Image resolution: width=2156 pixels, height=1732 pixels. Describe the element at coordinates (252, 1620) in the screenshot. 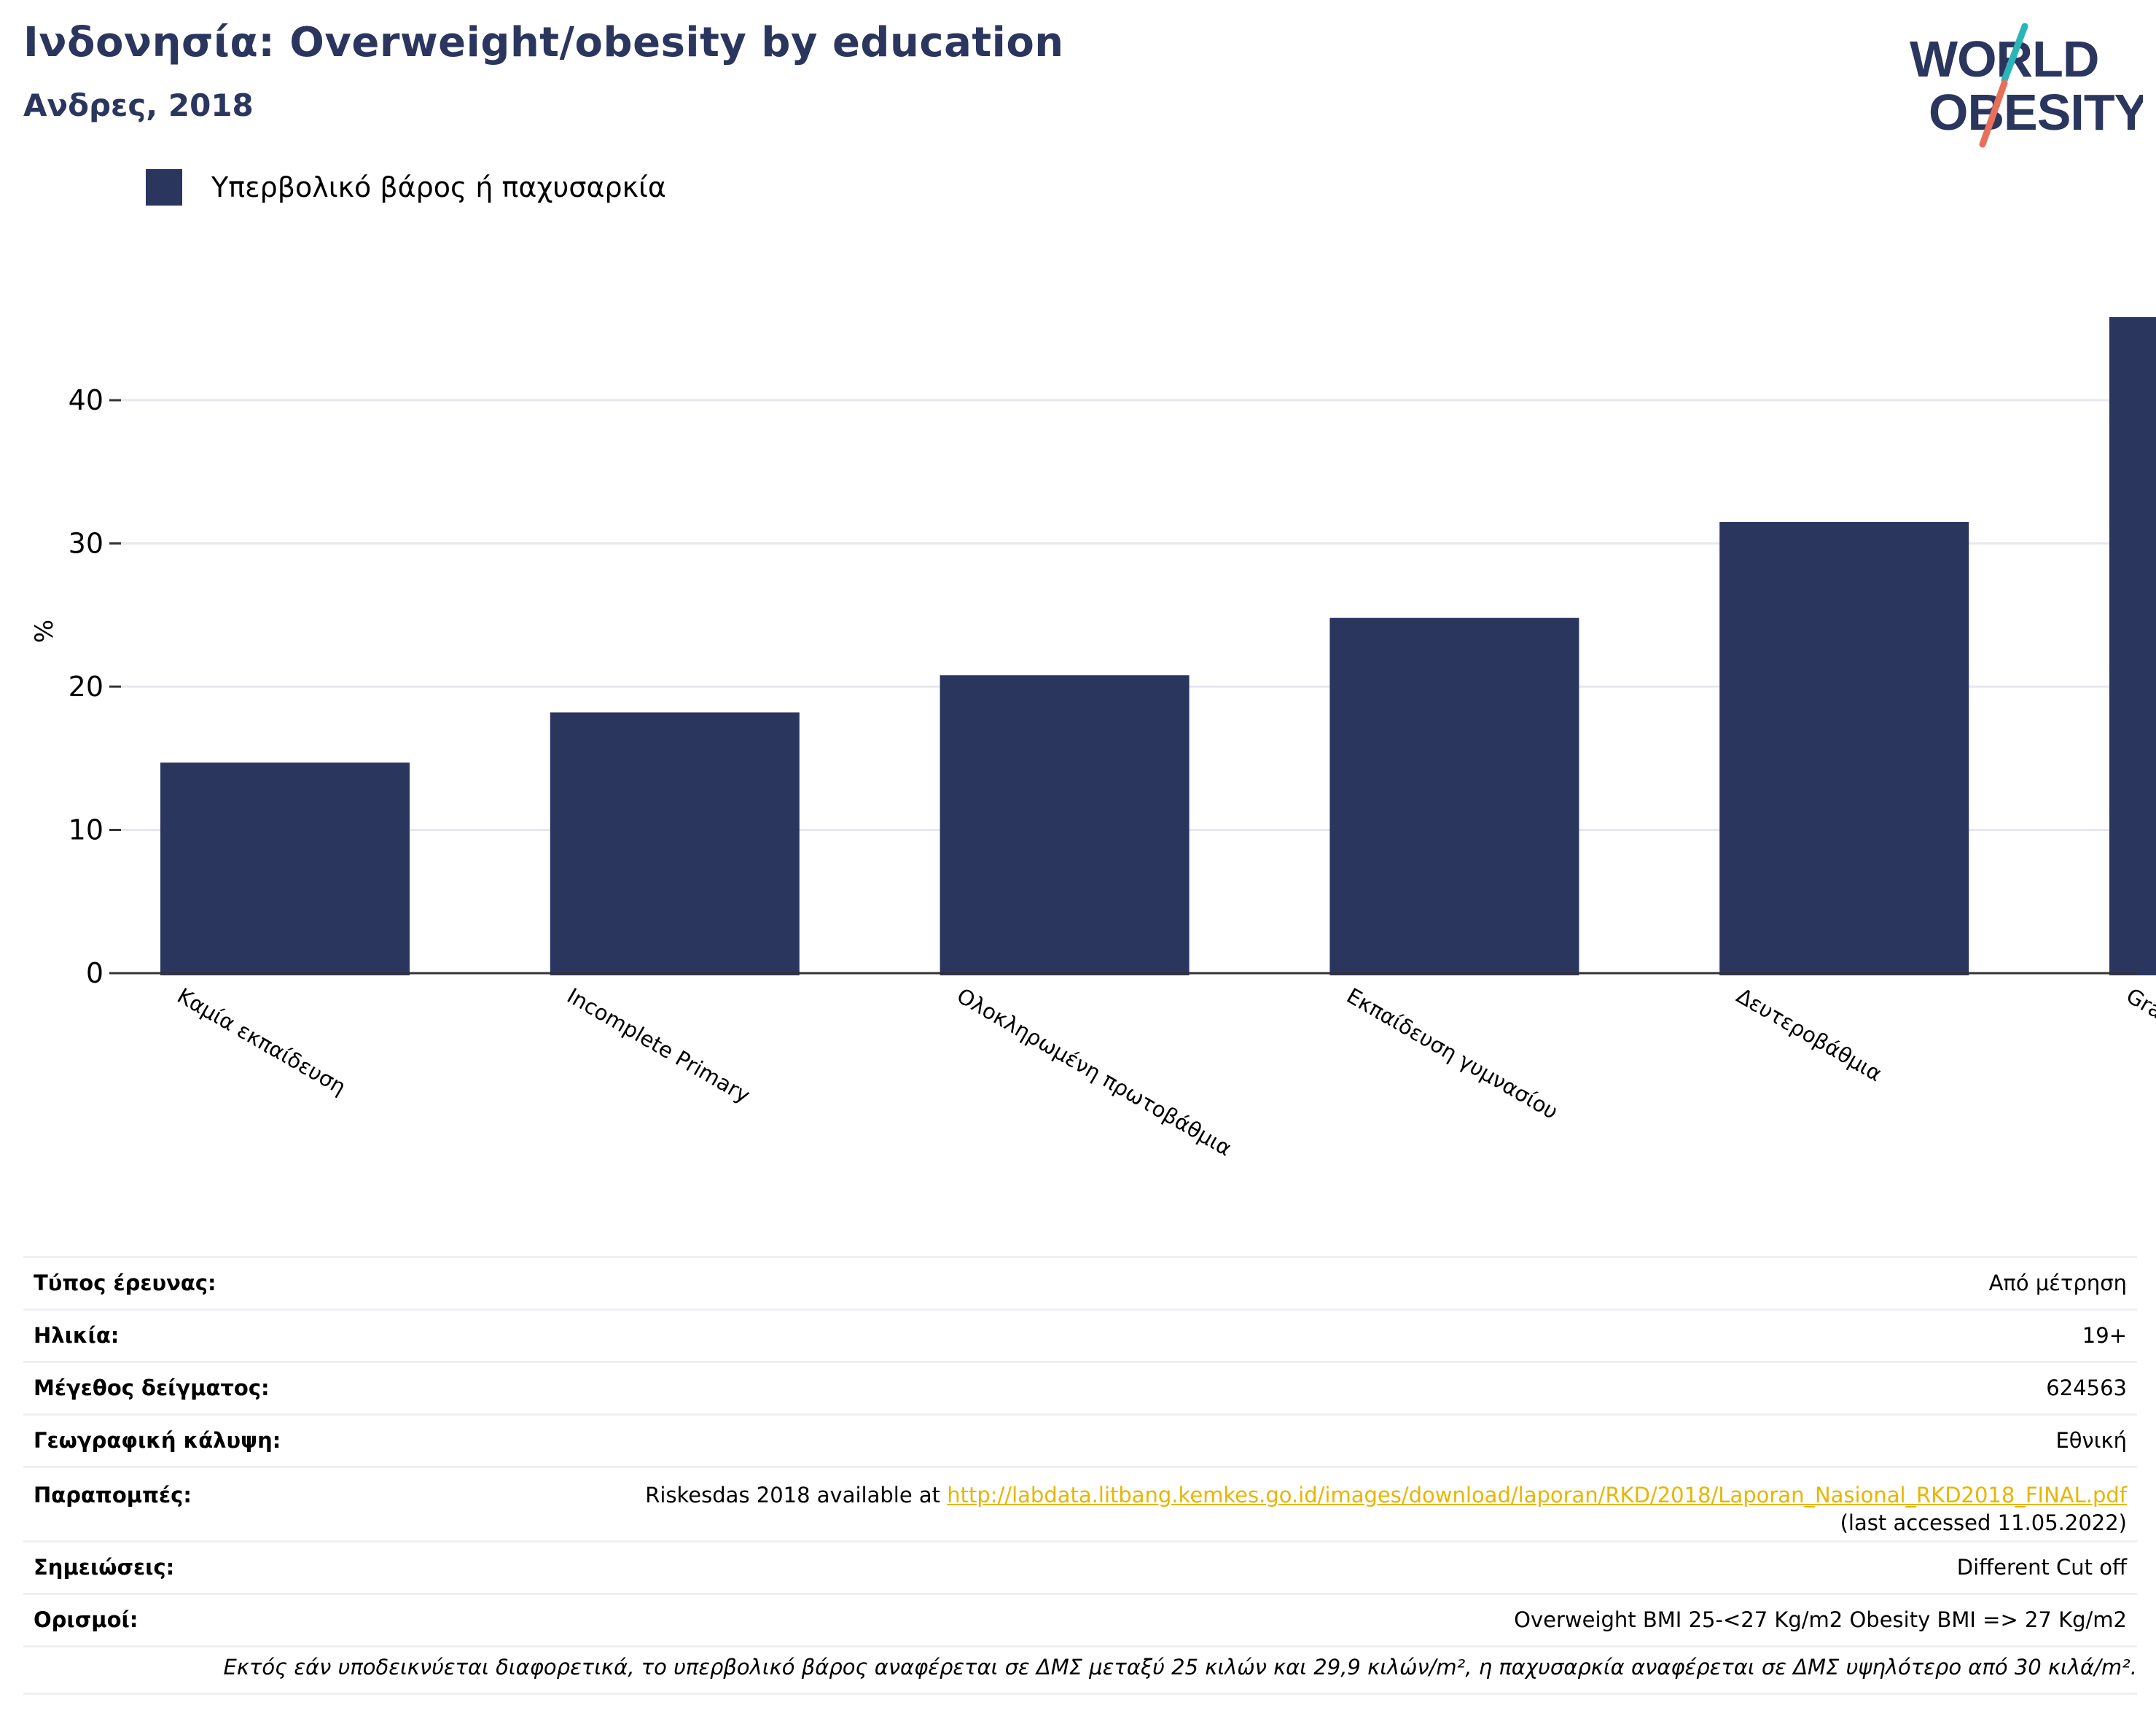

I see `info-row-definitions-key: Ορισμοί:` at that location.